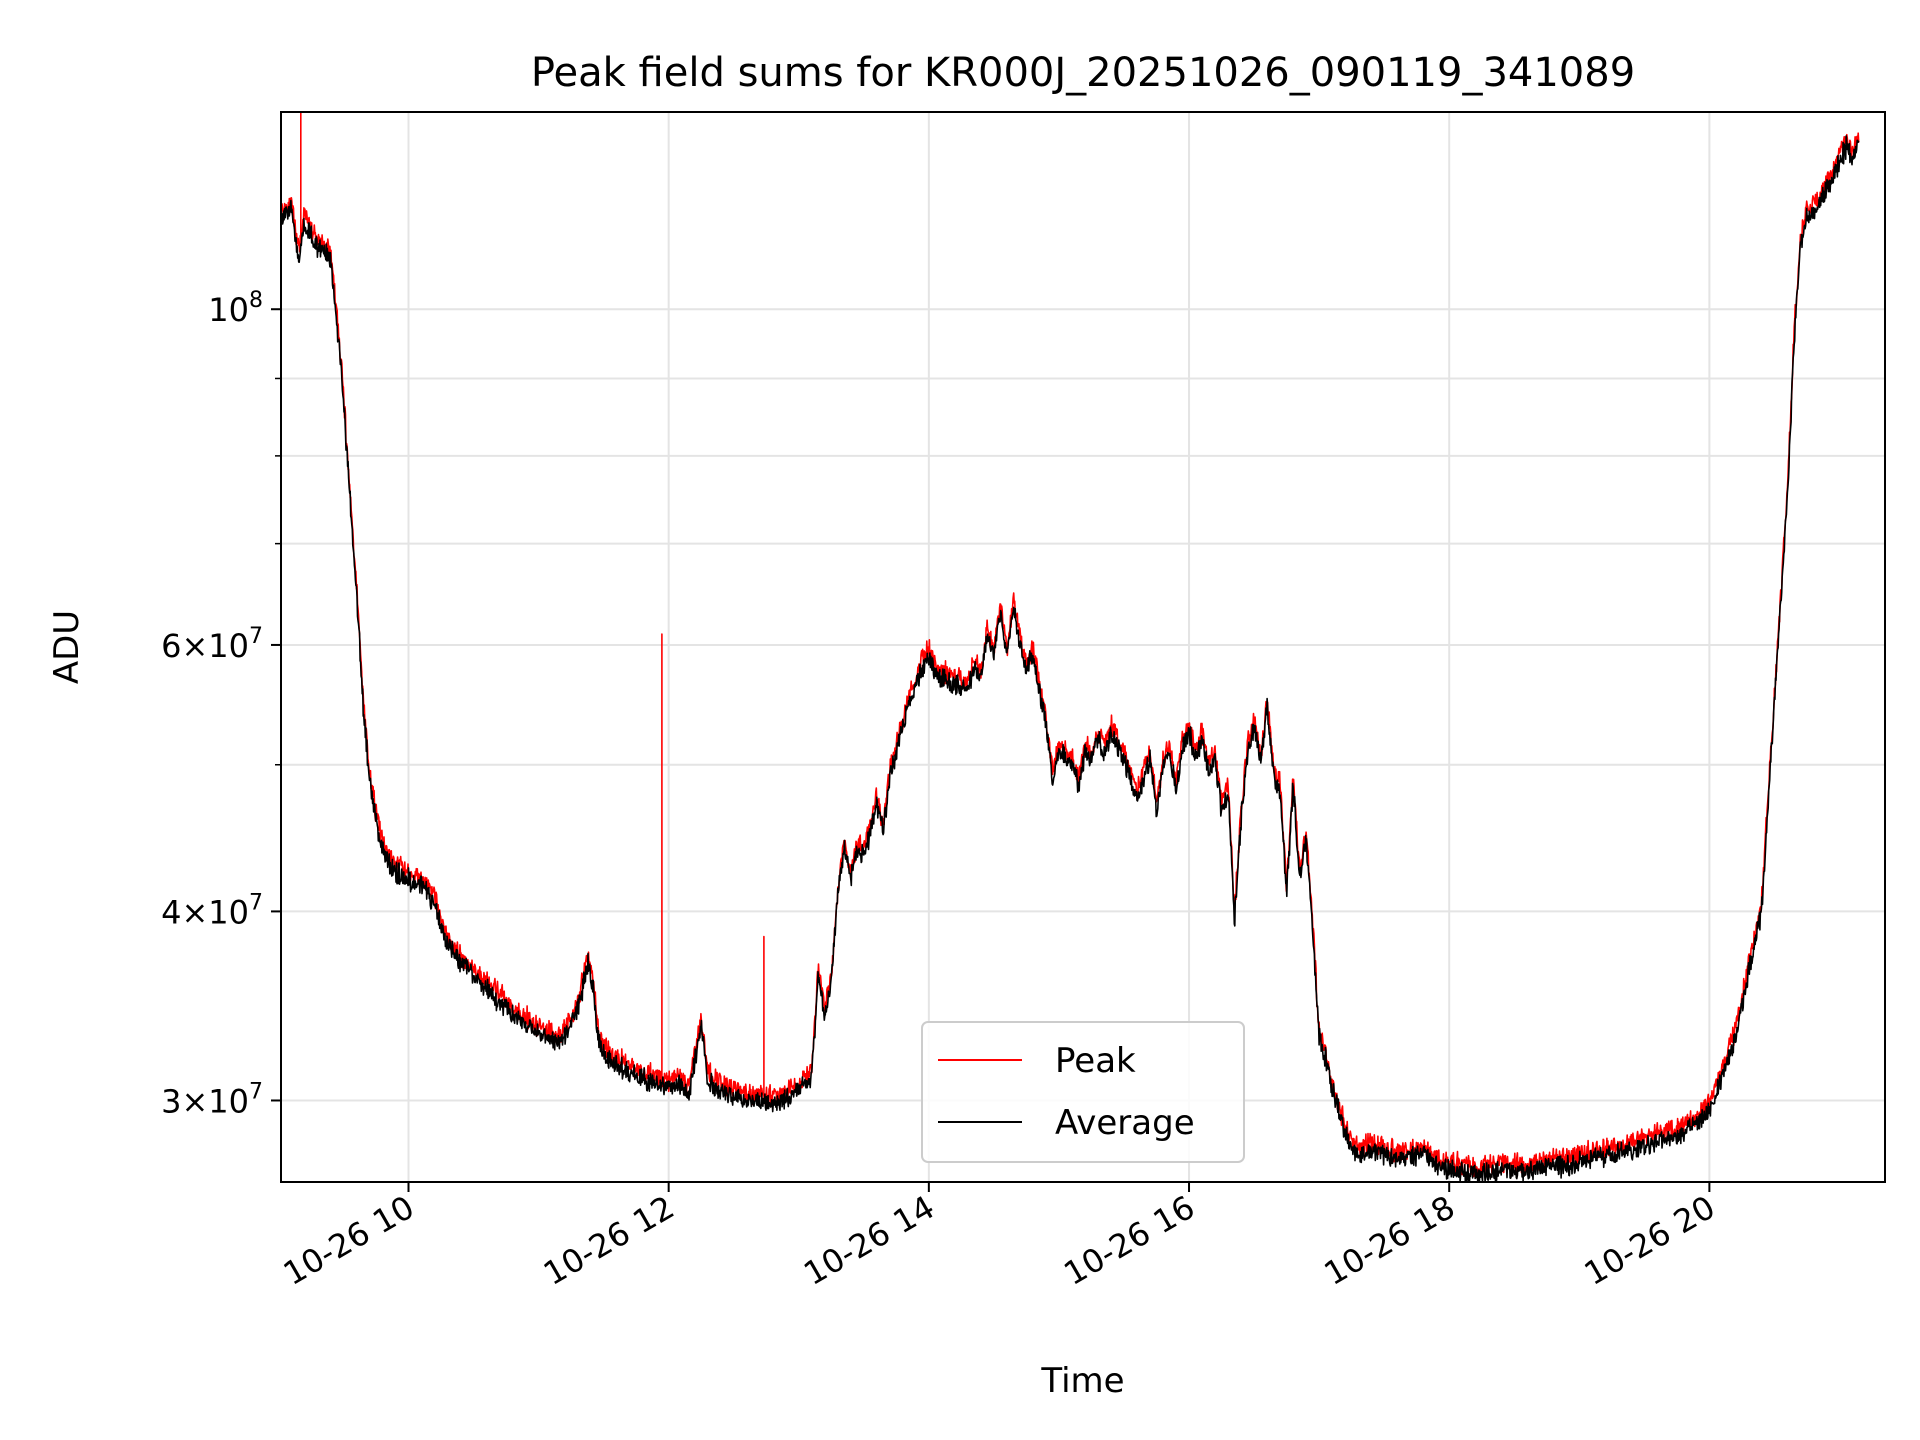 The height and width of the screenshot is (1440, 1920). I want to click on legend: Peak Average, so click(1083, 1092).